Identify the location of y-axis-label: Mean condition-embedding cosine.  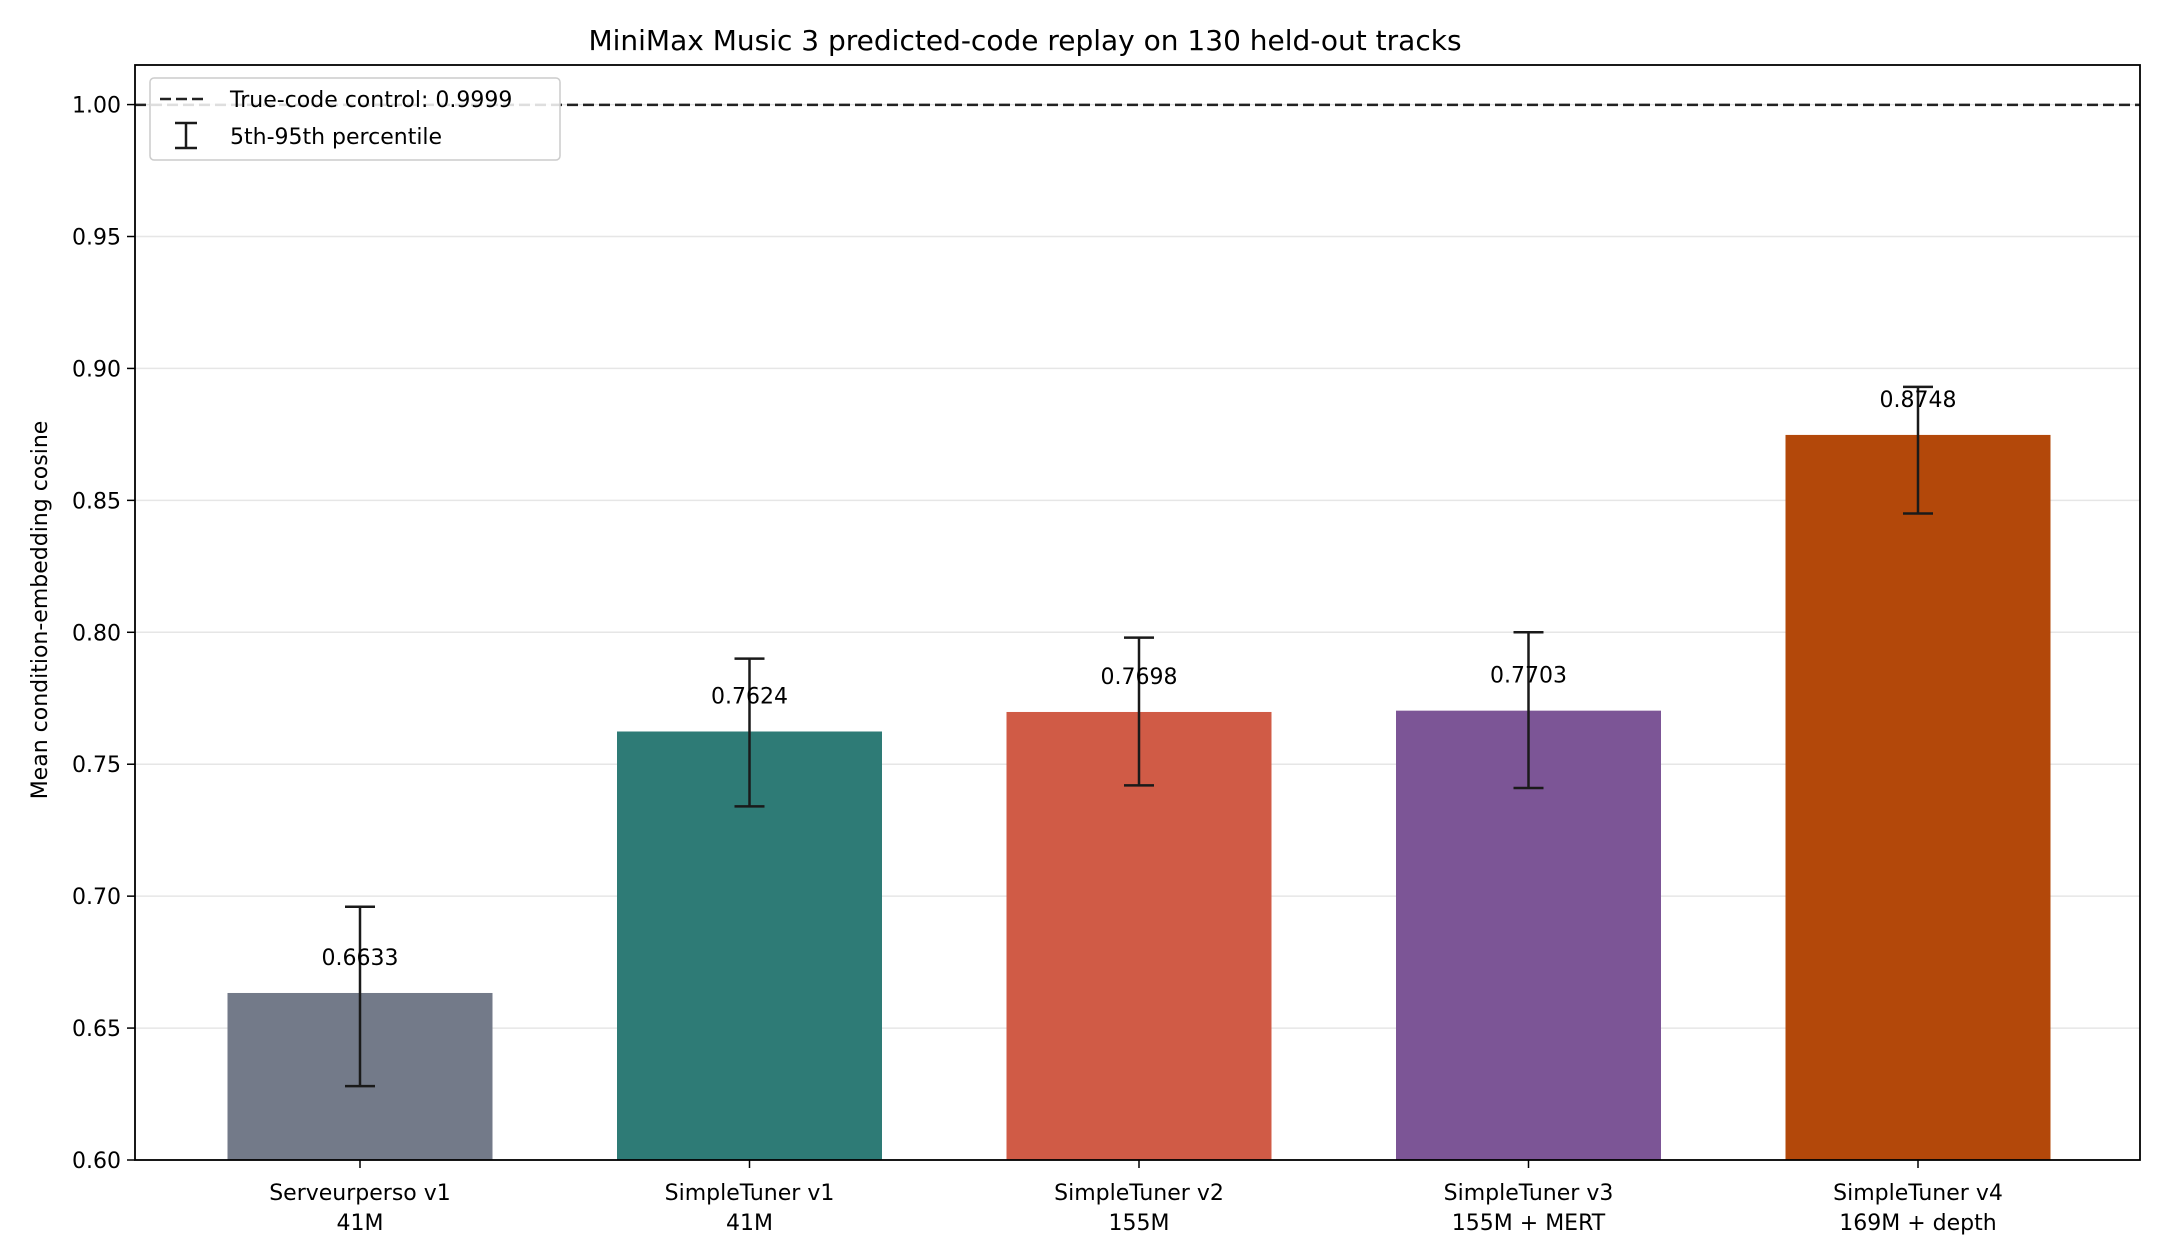
(40, 610).